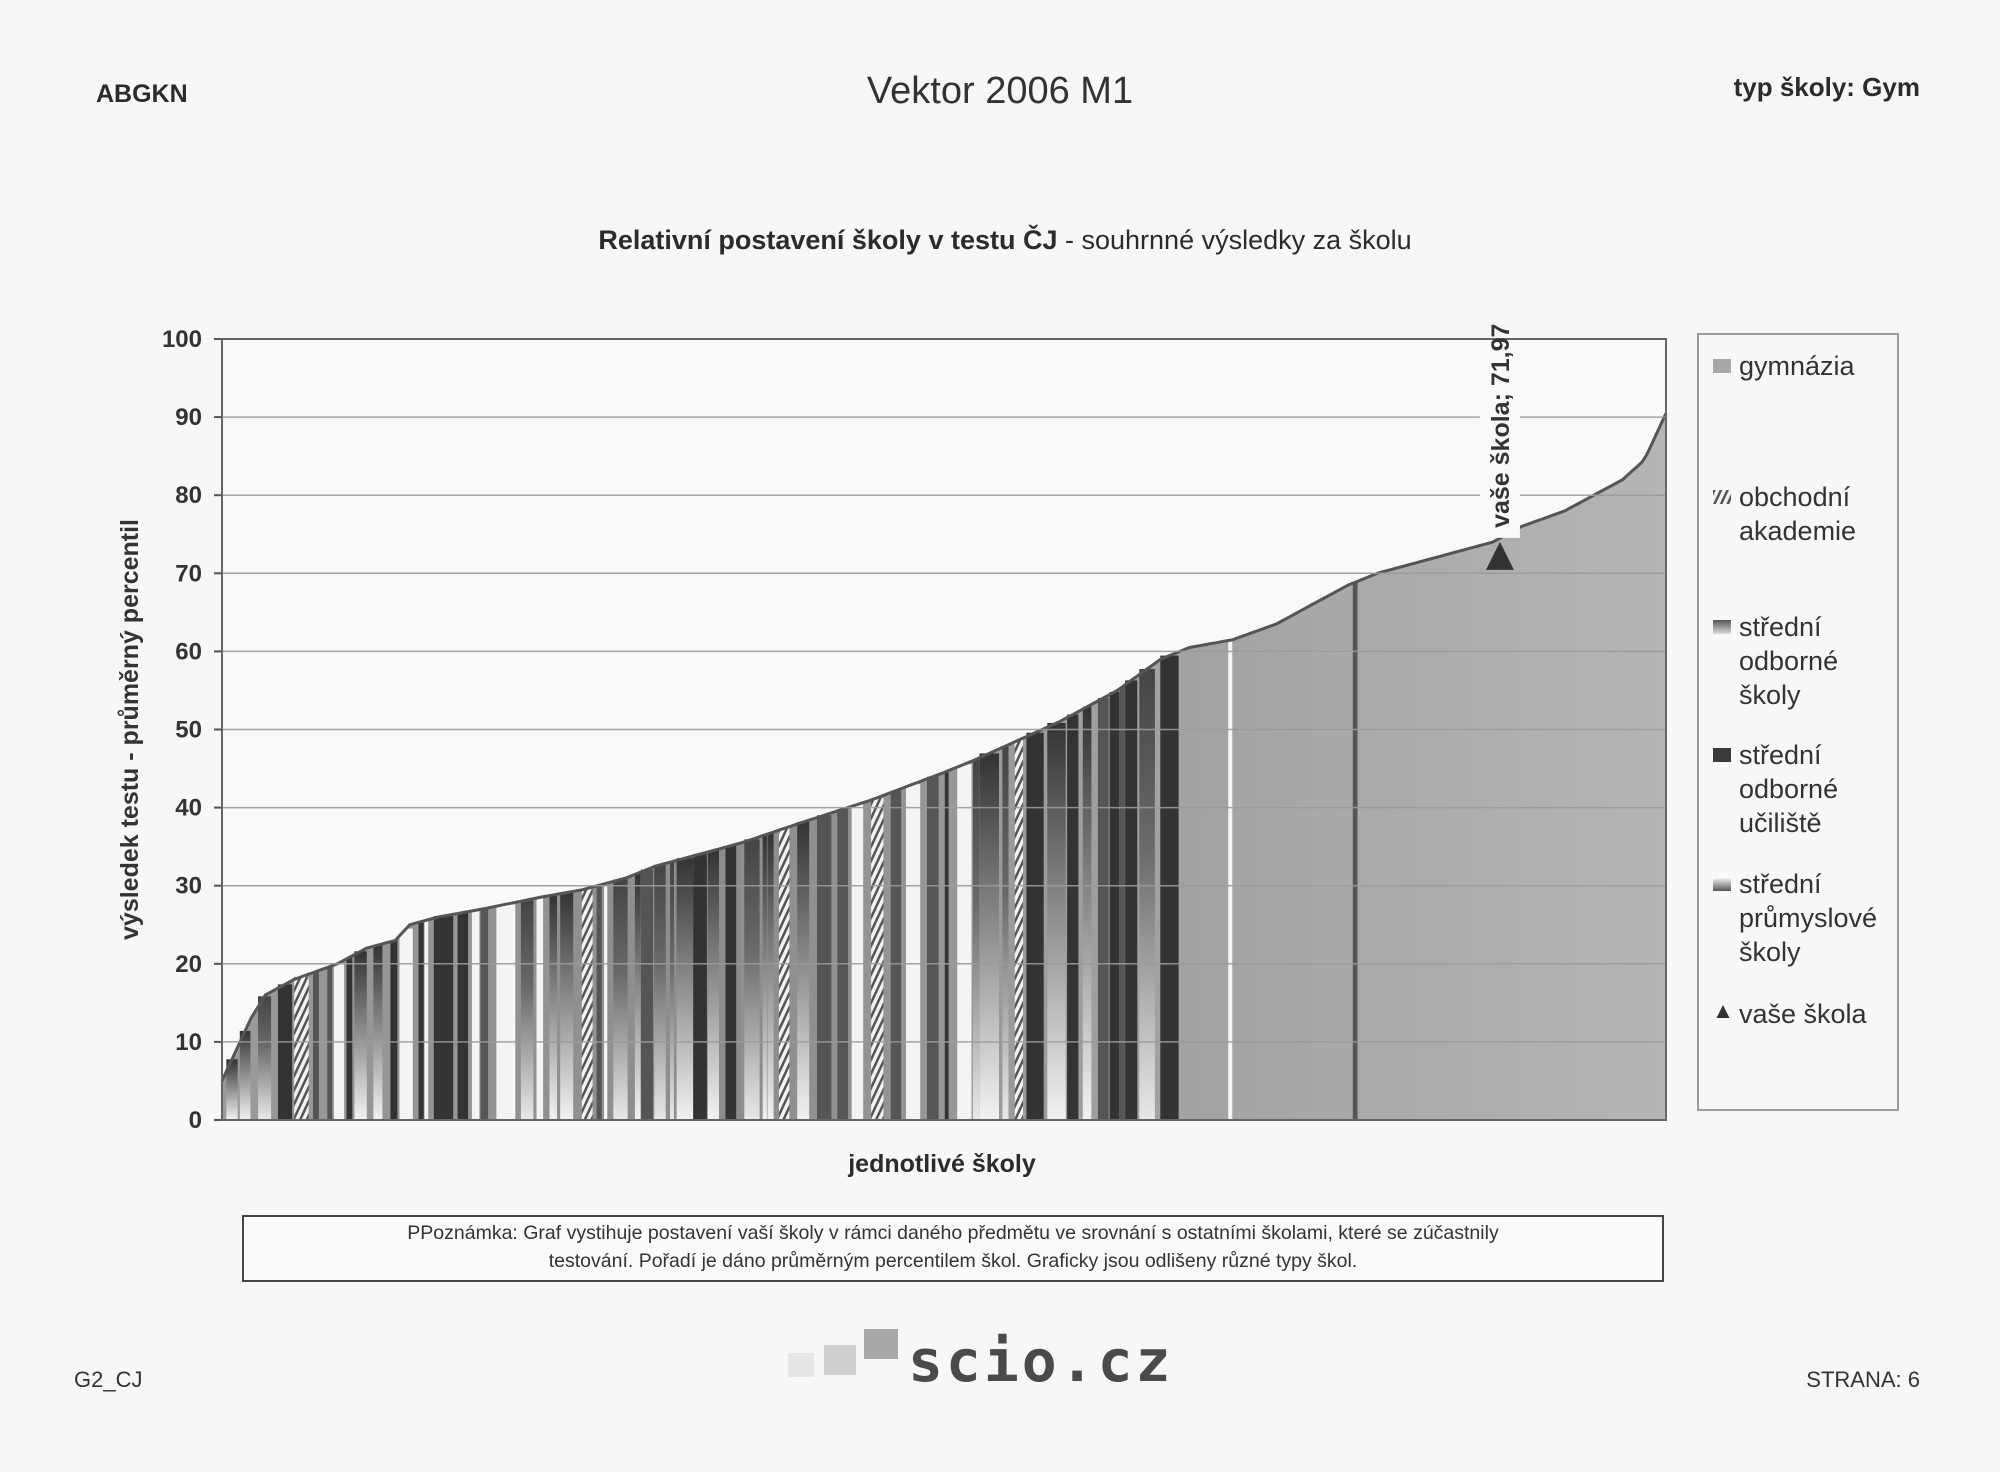 Image resolution: width=2000 pixels, height=1472 pixels. Describe the element at coordinates (1722, 627) in the screenshot. I see `legend-swatch-sos` at that location.